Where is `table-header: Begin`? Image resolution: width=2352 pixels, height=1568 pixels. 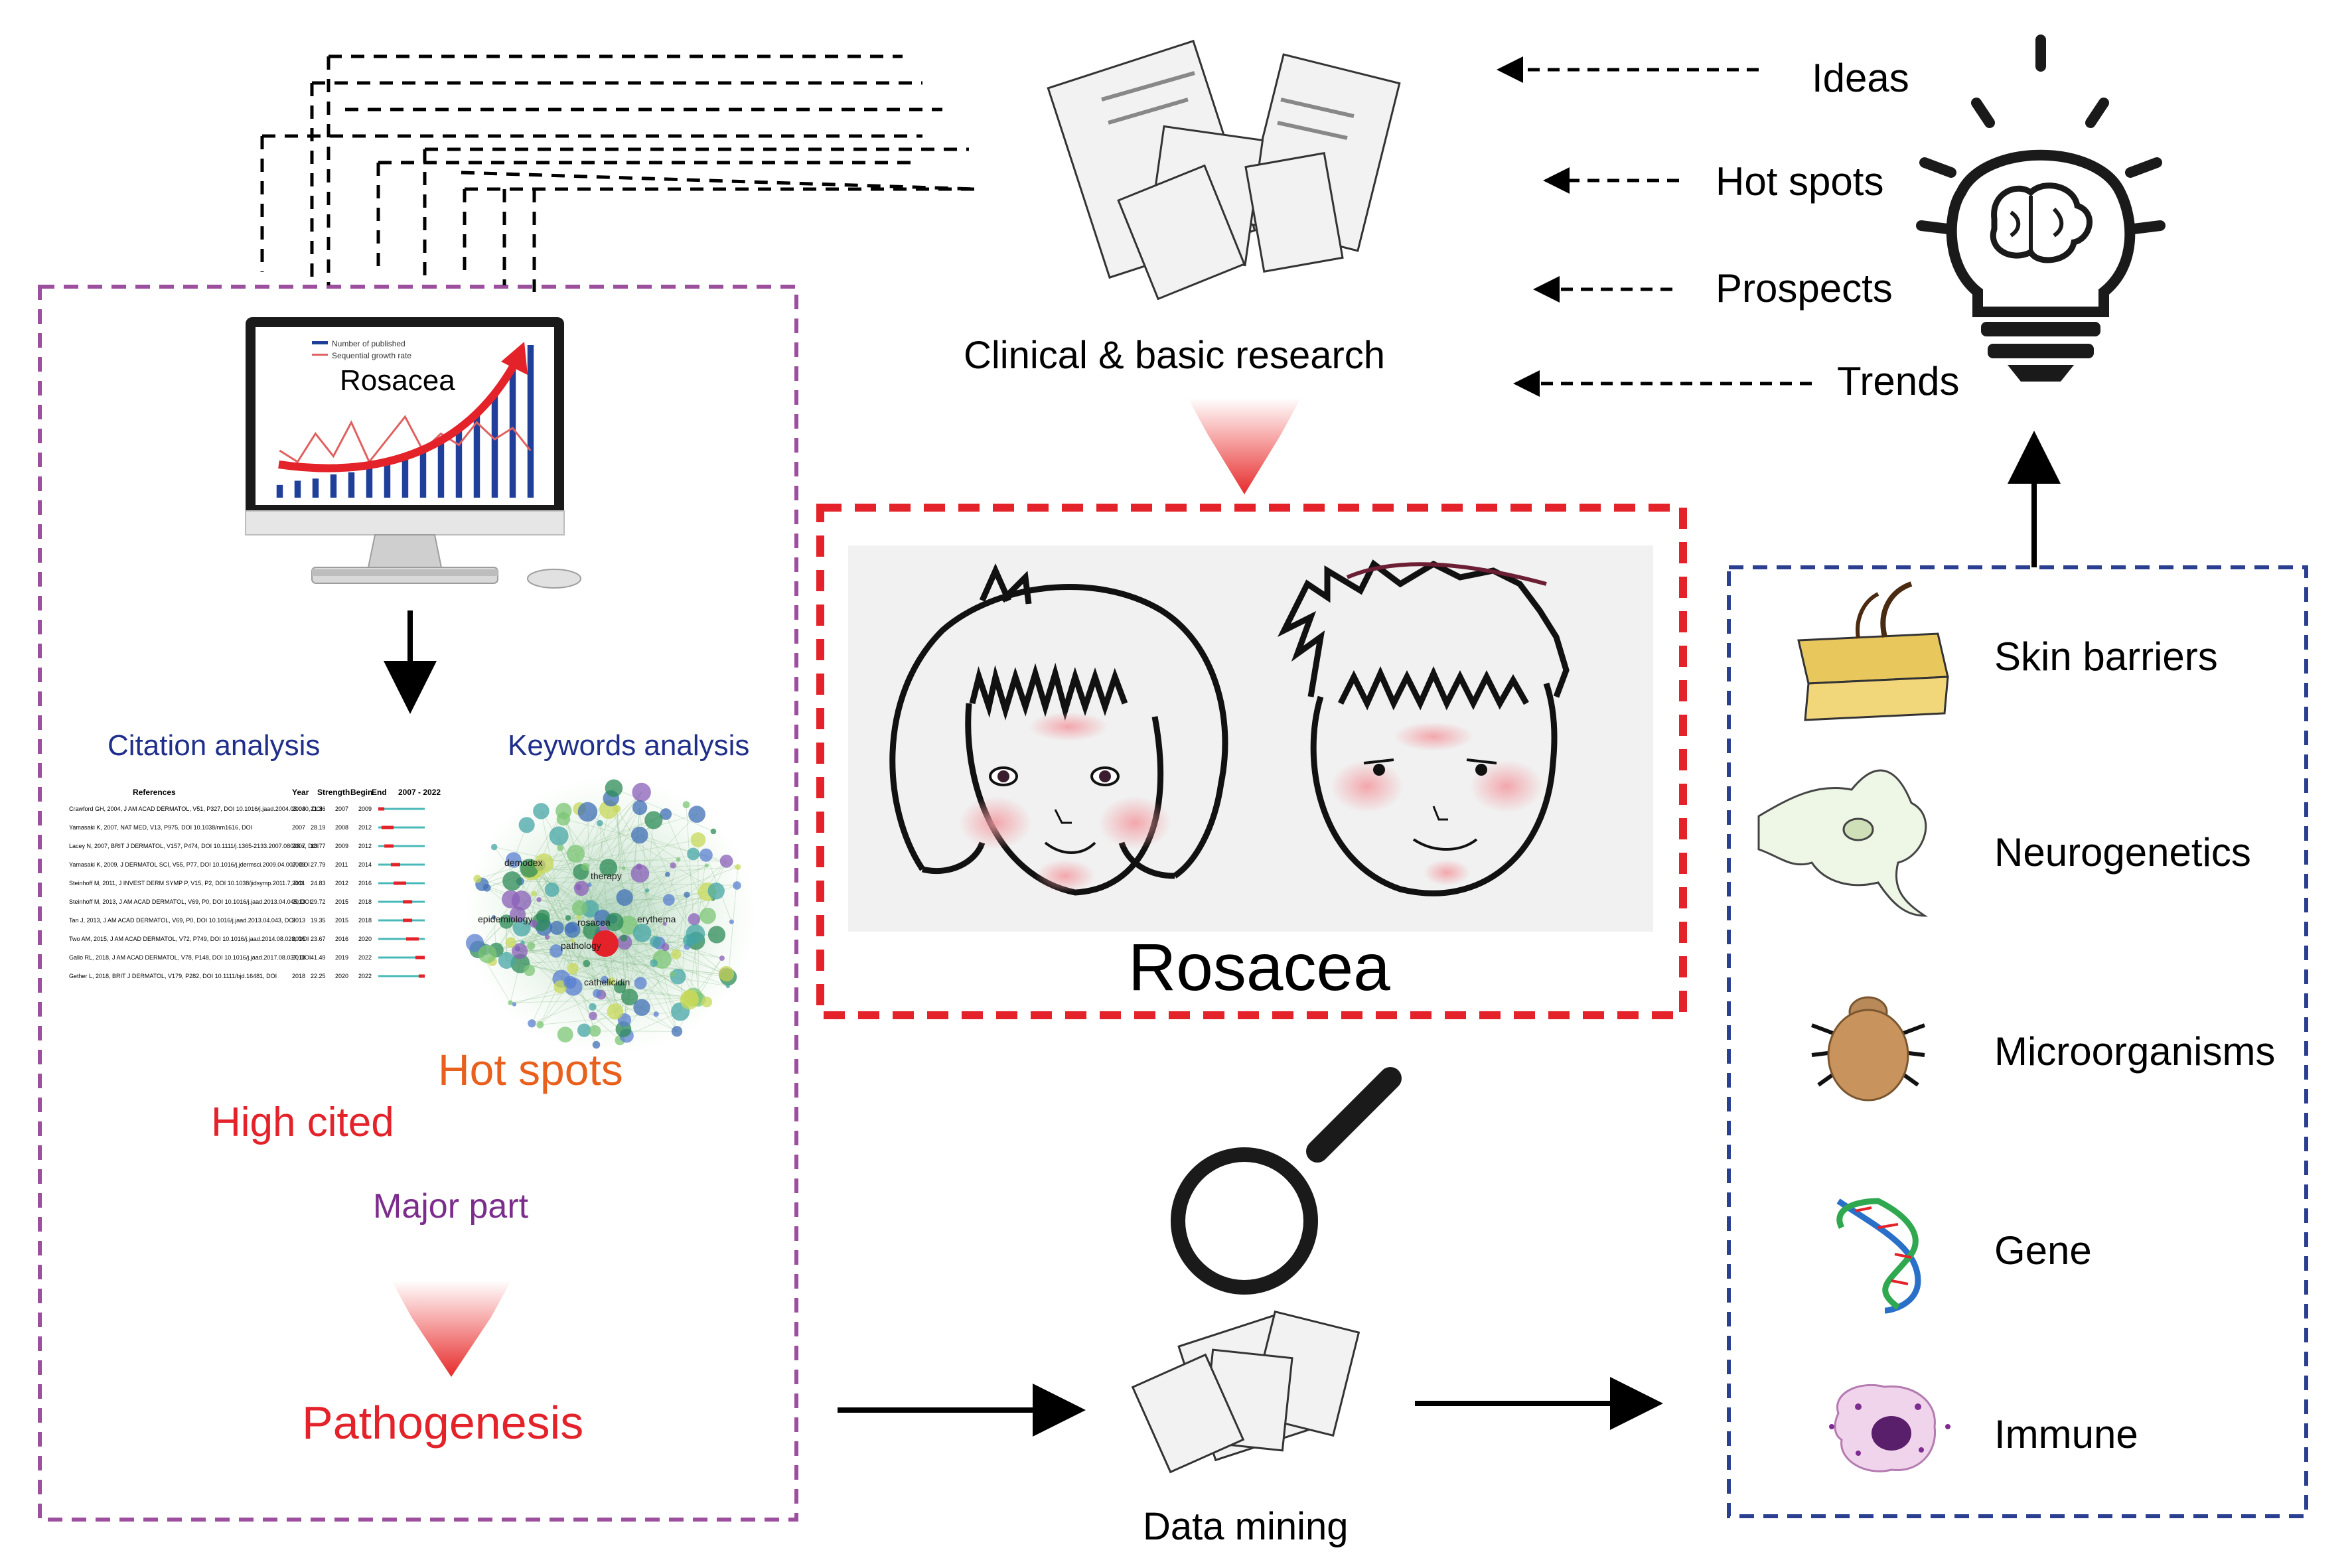 table-header: Begin is located at coordinates (361, 792).